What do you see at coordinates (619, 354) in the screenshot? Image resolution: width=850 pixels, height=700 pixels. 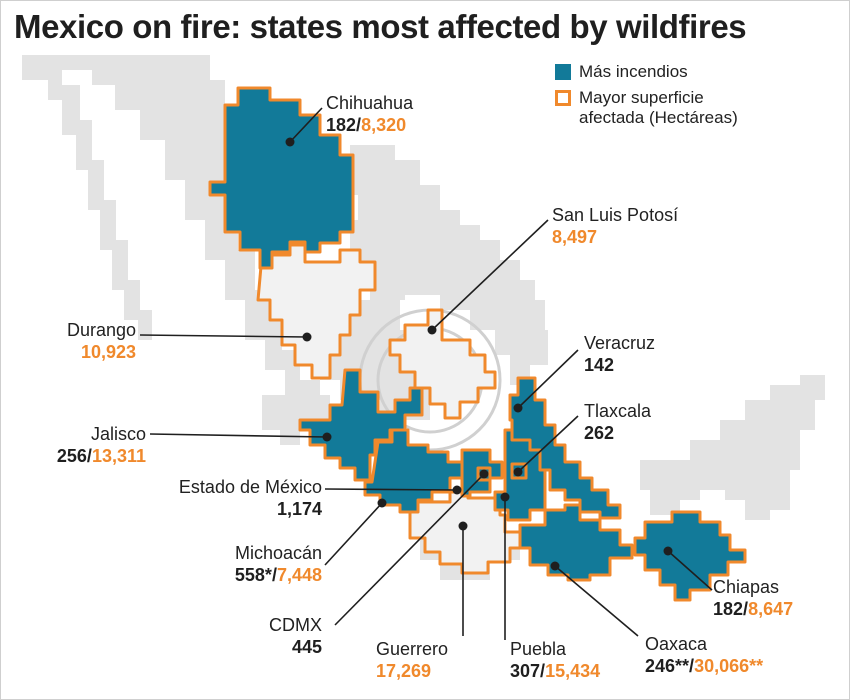 I see `label-veracruz: Veracruz 142` at bounding box center [619, 354].